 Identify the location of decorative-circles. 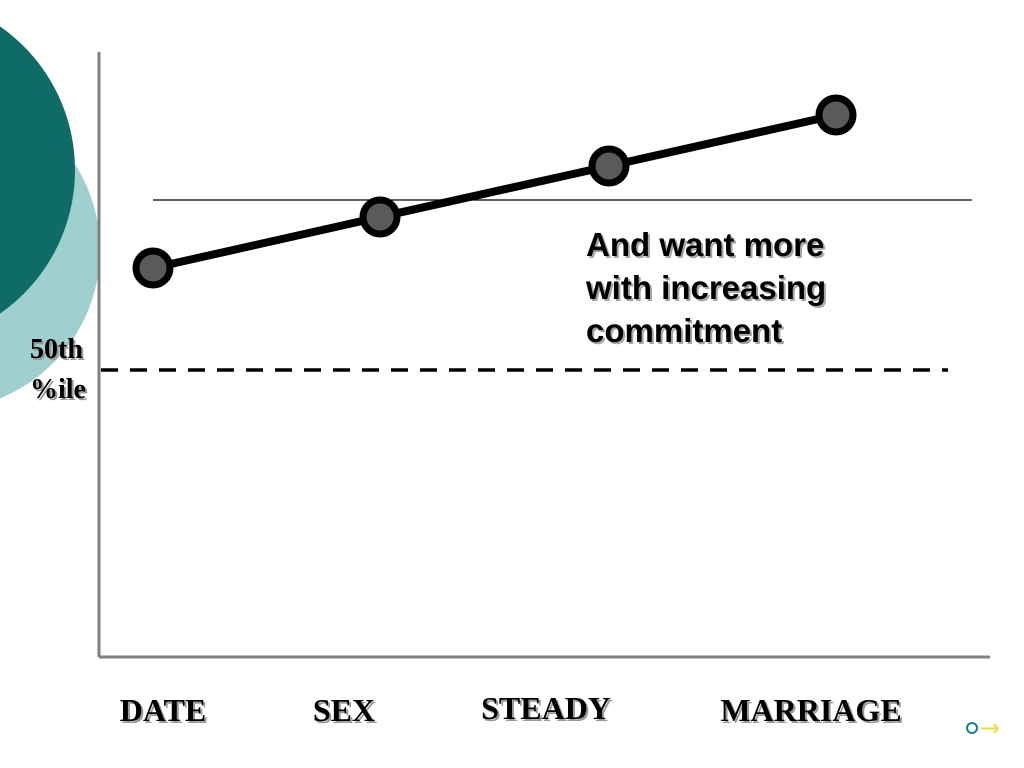
(50, 212).